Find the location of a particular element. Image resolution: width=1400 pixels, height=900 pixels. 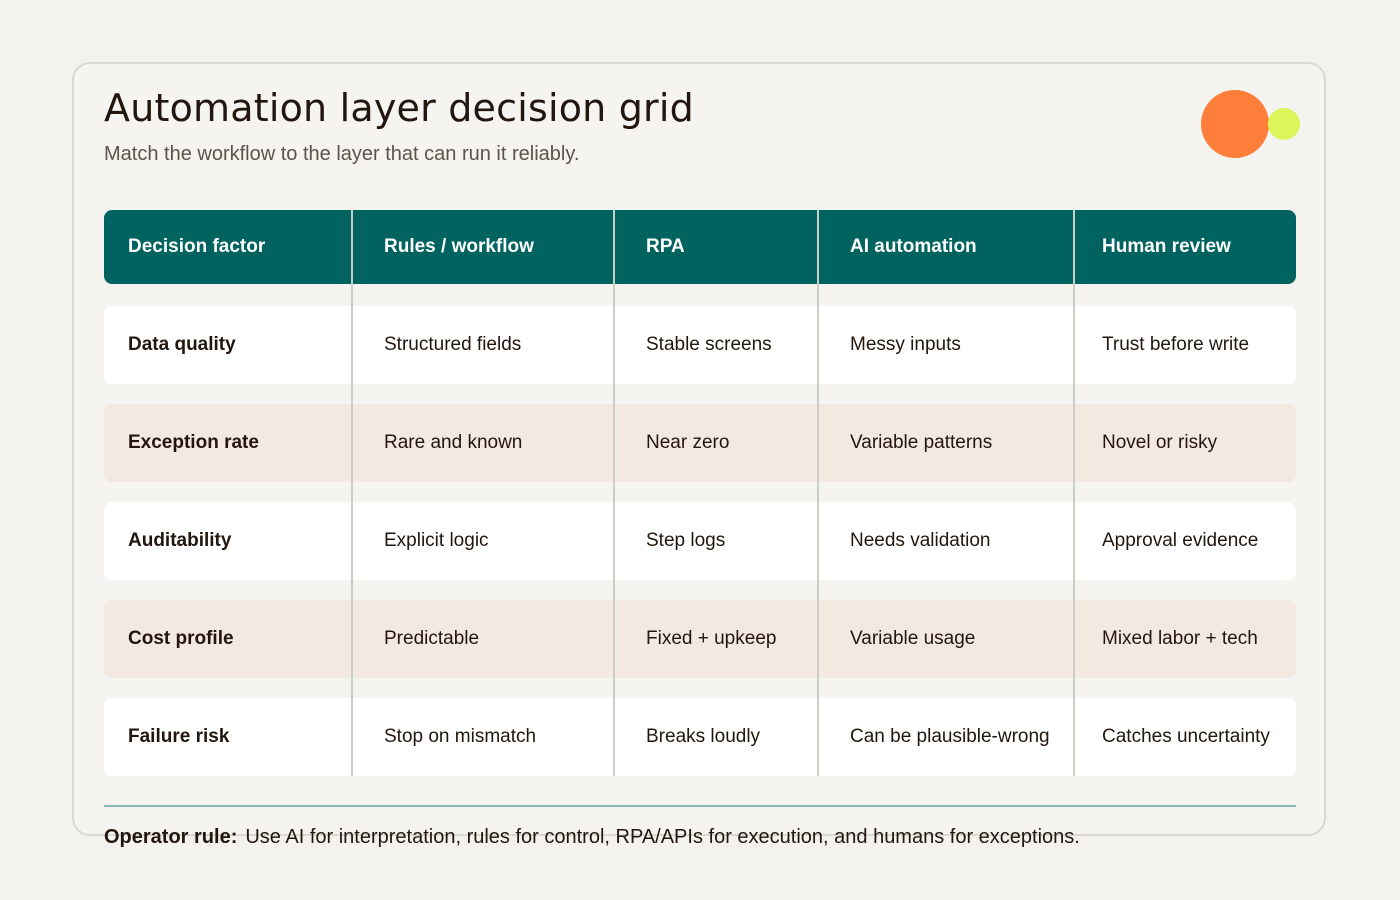

cell-ai-automation: Messy inputs is located at coordinates (905, 344).